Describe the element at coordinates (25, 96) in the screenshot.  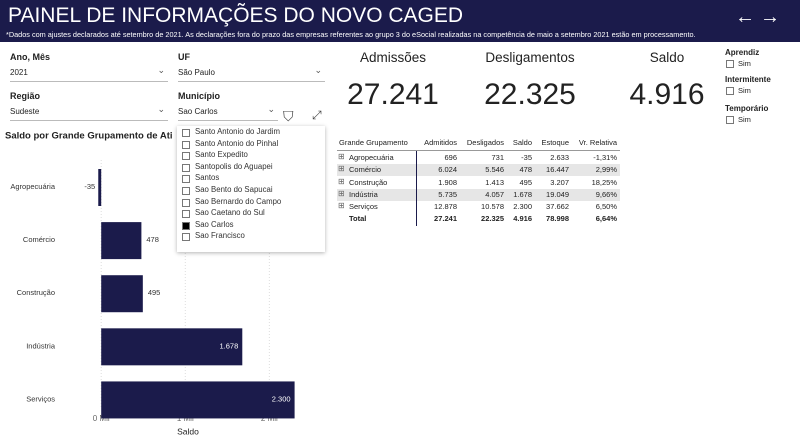
I see `filter-label: Região` at that location.